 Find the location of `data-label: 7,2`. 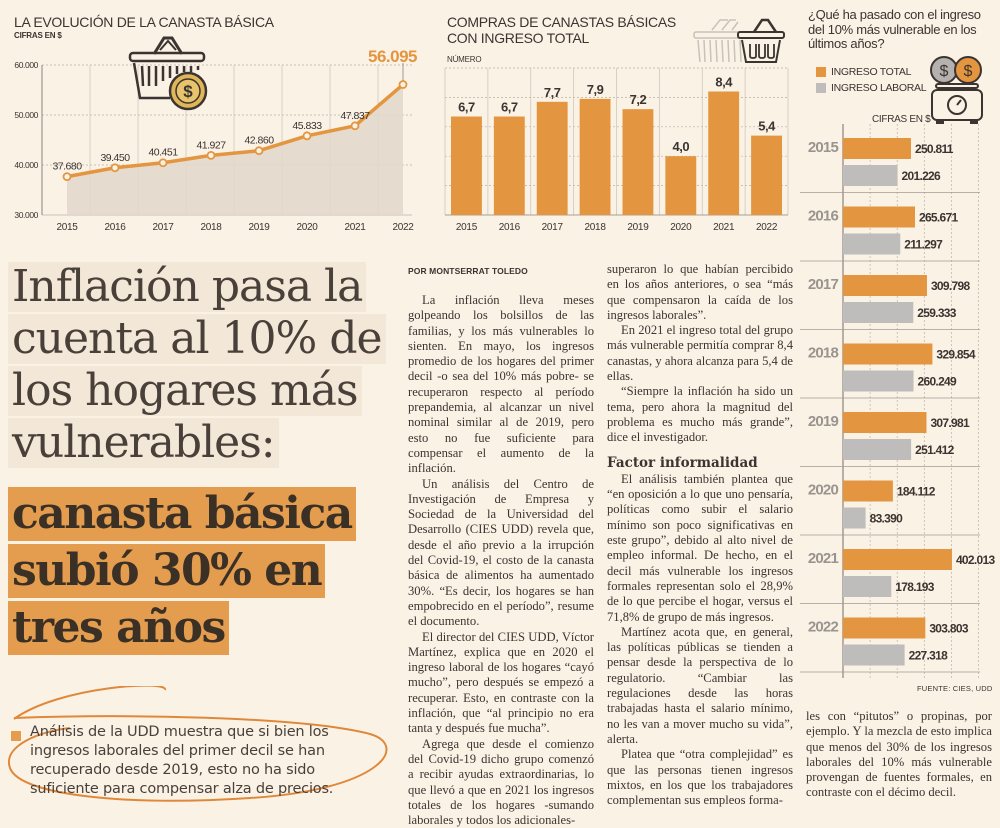

data-label: 7,2 is located at coordinates (638, 99).